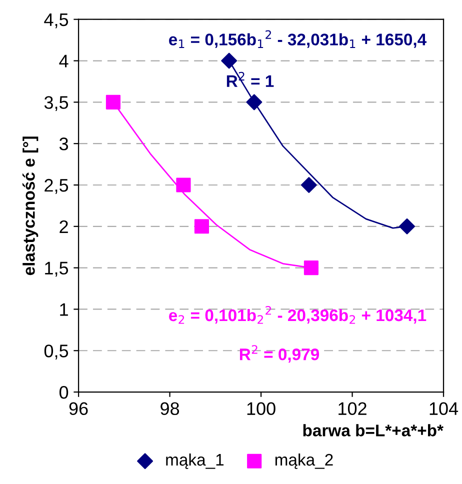  I want to click on x-tick-label: 102, so click(352, 409).